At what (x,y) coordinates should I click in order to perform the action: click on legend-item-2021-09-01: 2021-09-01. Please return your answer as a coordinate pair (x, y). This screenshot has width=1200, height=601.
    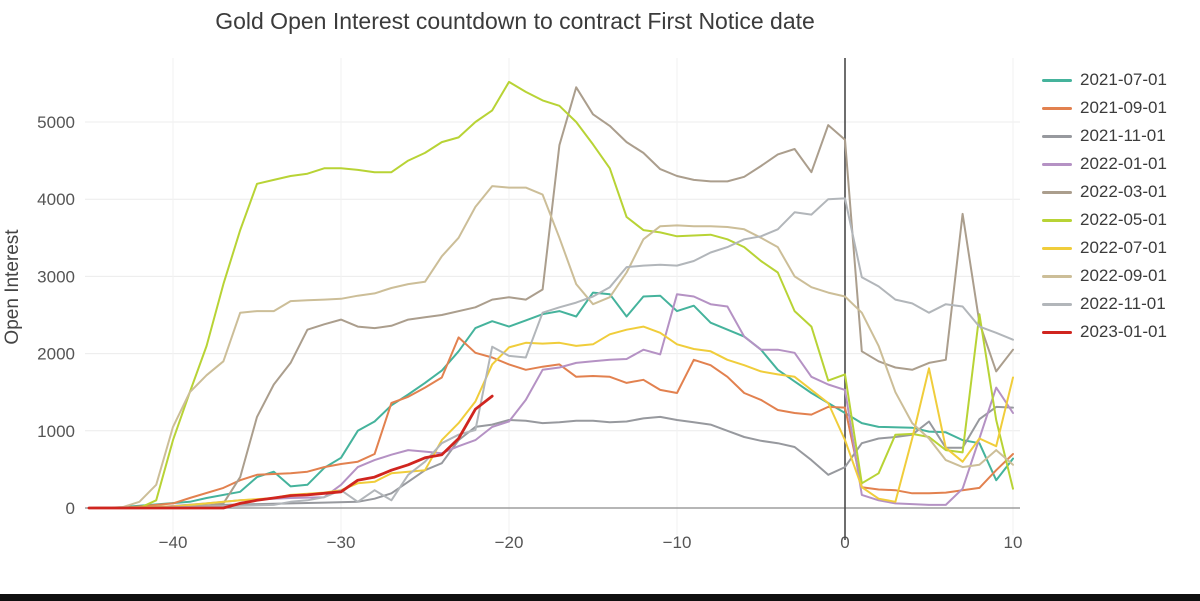
    Looking at the image, I should click on (1120, 108).